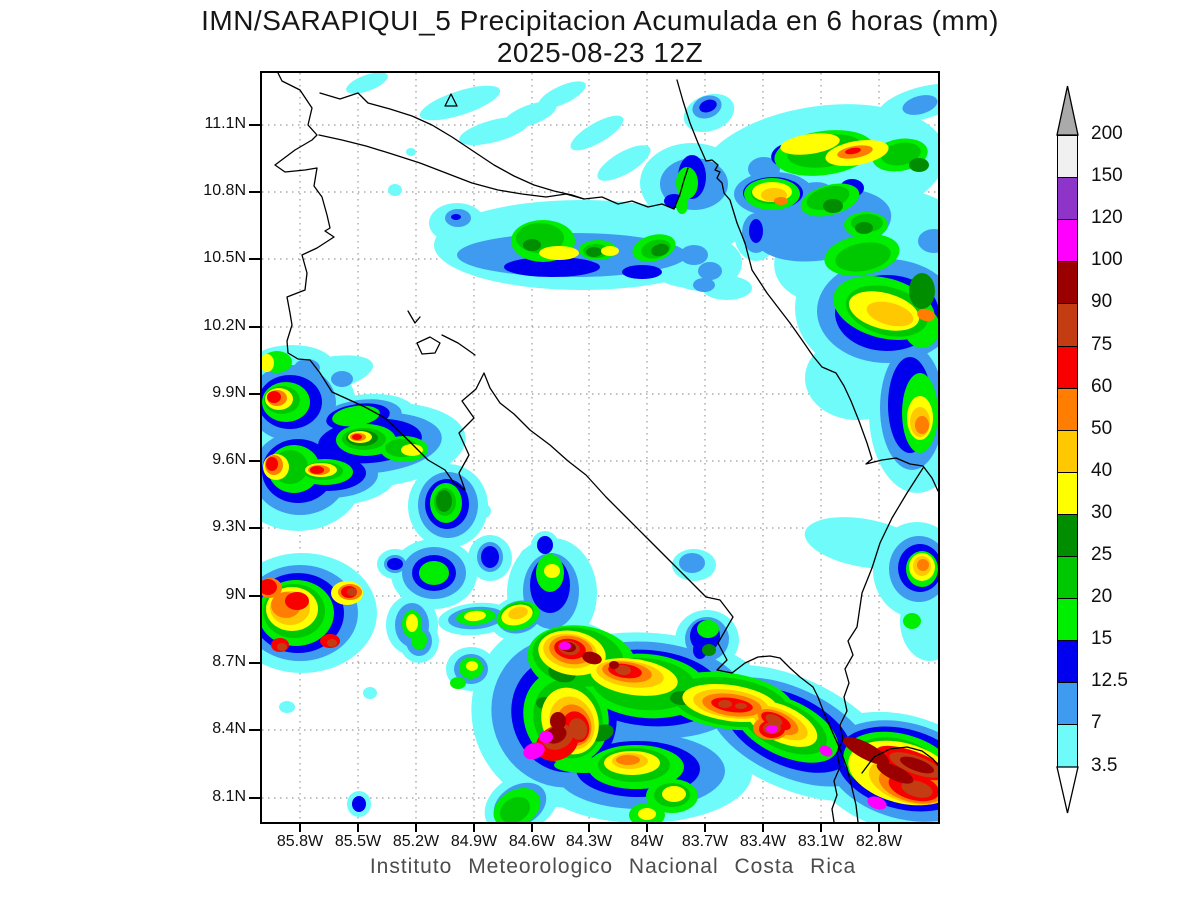  What do you see at coordinates (229, 796) in the screenshot?
I see `y-tick-label: 8.1N` at bounding box center [229, 796].